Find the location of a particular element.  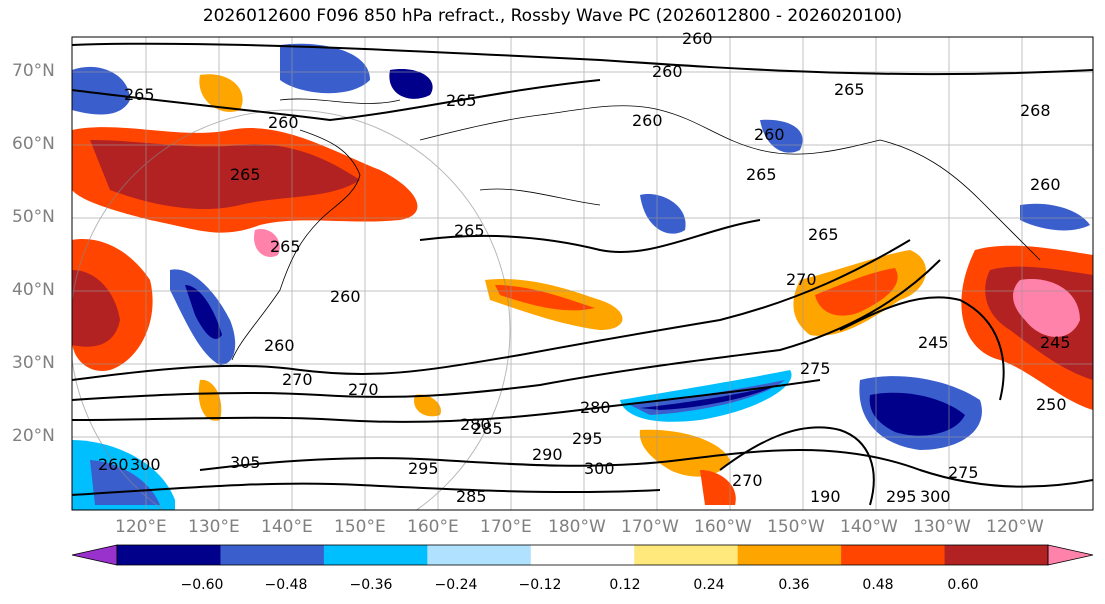

contour-label: 250 is located at coordinates (1051, 404).